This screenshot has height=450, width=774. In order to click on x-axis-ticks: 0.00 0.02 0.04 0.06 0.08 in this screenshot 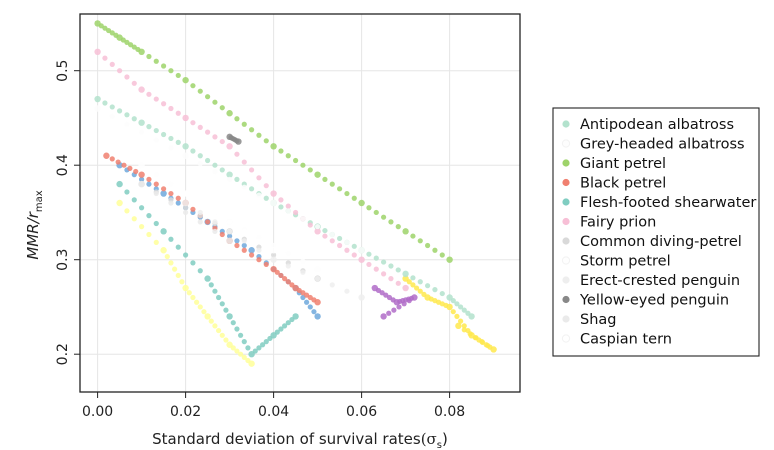, I will do `click(273, 406)`.